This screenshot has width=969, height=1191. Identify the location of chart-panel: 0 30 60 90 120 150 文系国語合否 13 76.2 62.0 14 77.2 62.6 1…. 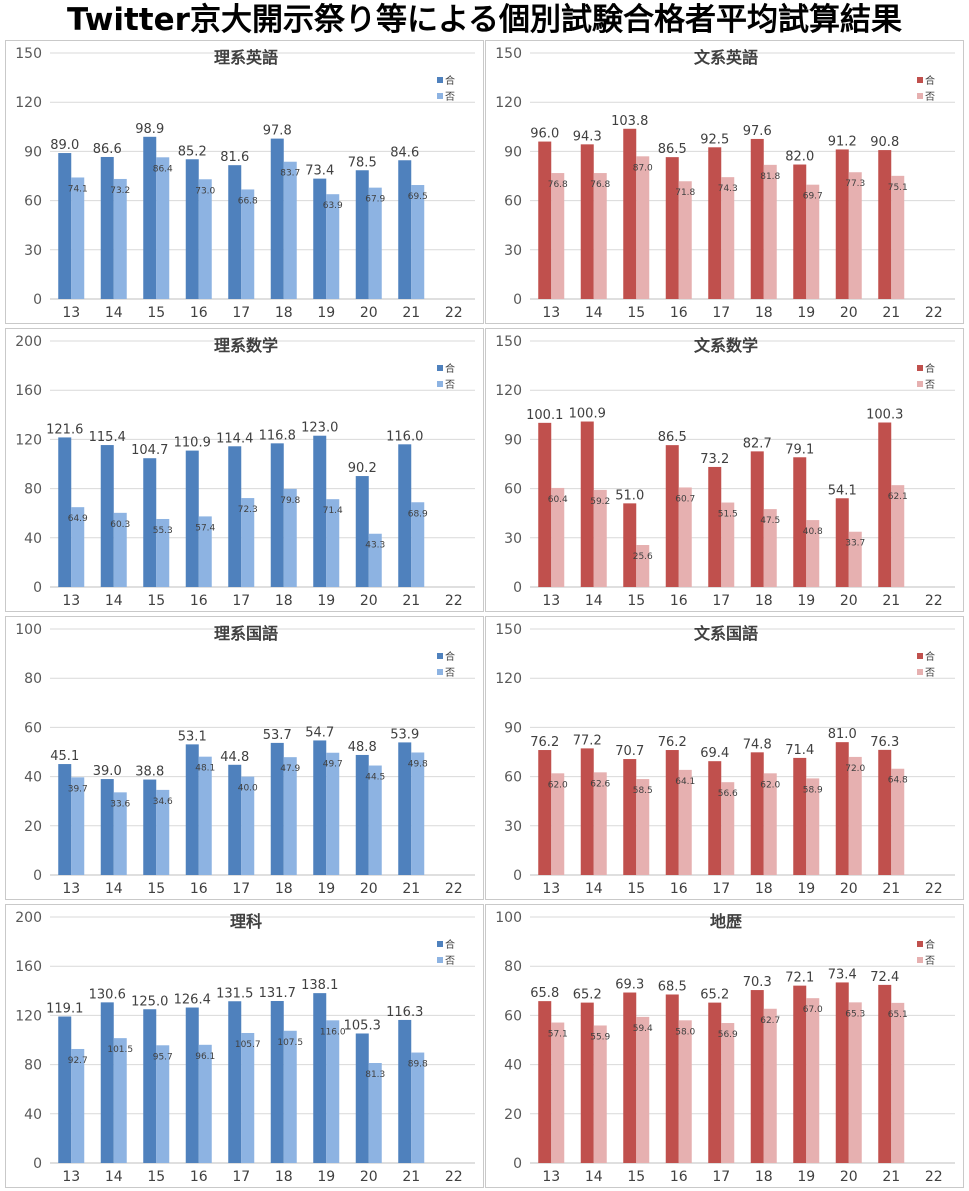
(724, 758).